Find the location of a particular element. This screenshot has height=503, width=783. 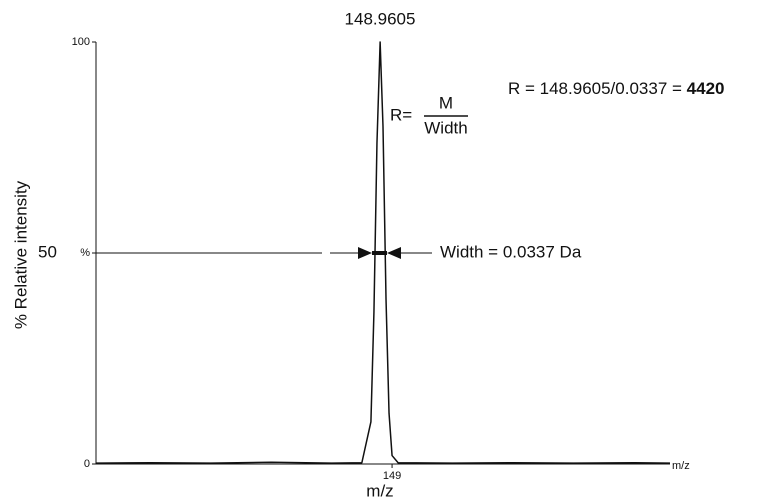

width-marker is located at coordinates (264, 253).